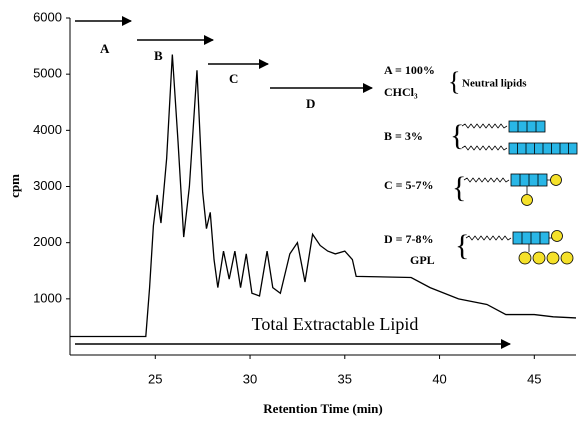  I want to click on label-b: B, so click(158, 55).